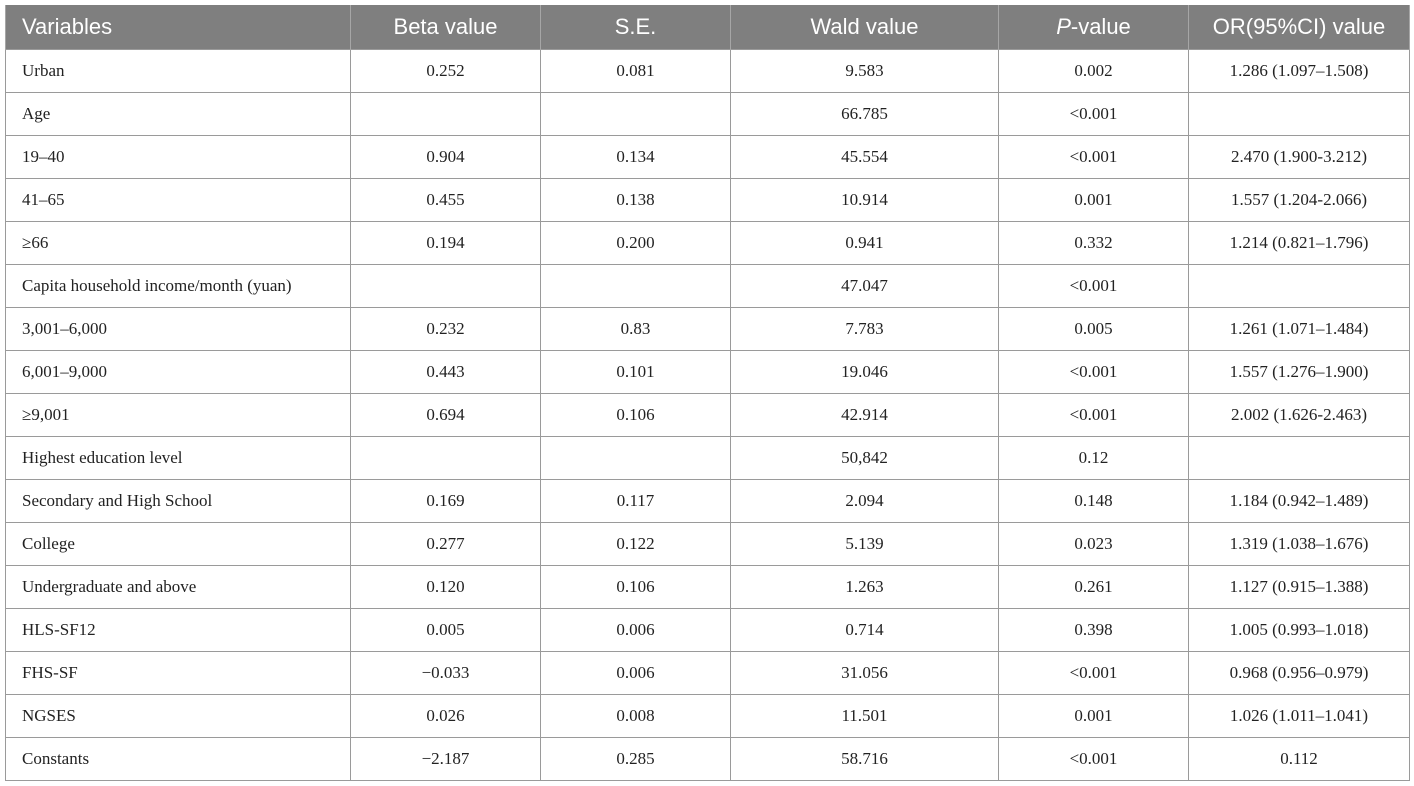 This screenshot has width=1414, height=786. What do you see at coordinates (445, 415) in the screenshot?
I see `beta-value-cell: 0.694` at bounding box center [445, 415].